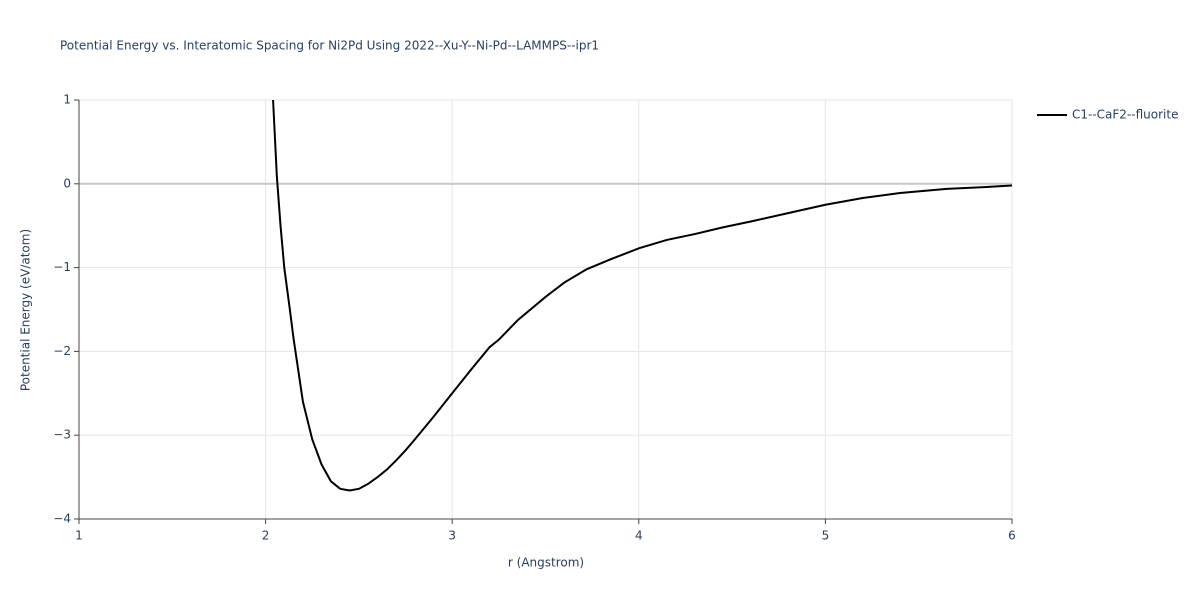  I want to click on x-tick-label: 2, so click(266, 536).